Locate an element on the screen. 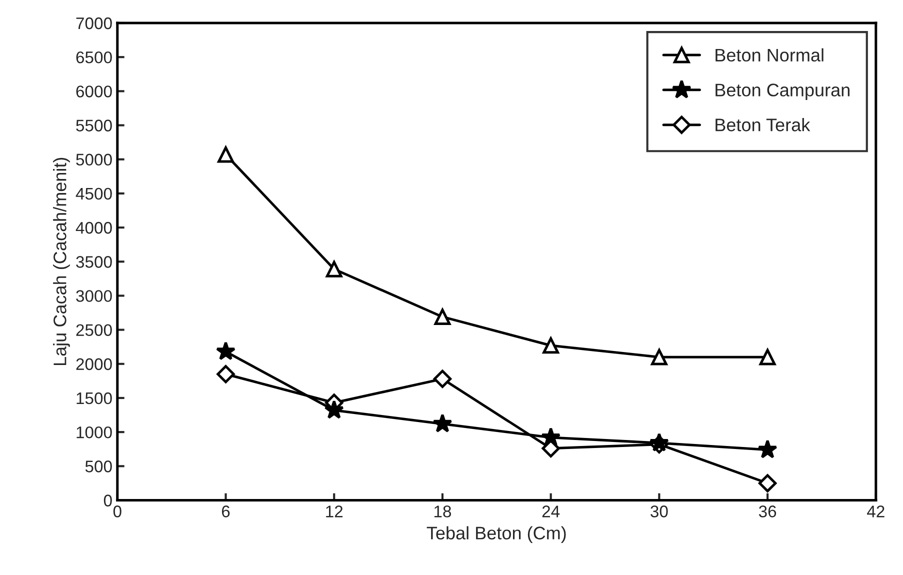 Image resolution: width=903 pixels, height=575 pixels. x-tick-label: 30 is located at coordinates (659, 512).